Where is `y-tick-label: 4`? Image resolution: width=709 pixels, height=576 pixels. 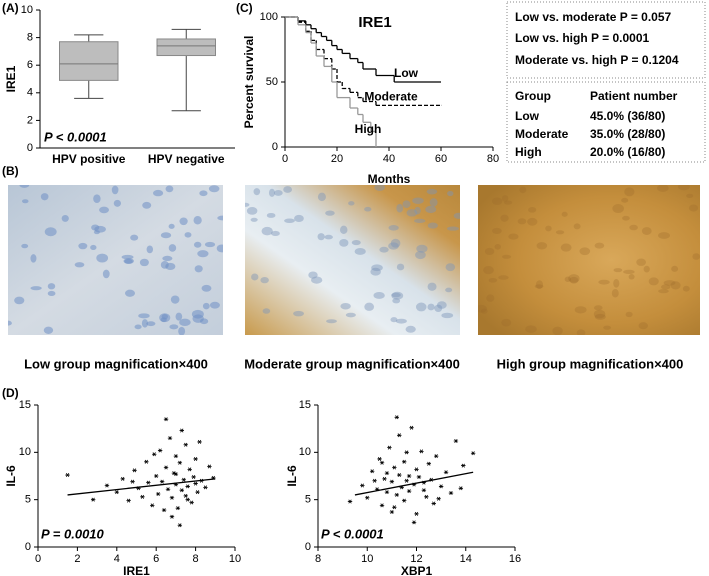 y-tick-label: 4 is located at coordinates (30, 93).